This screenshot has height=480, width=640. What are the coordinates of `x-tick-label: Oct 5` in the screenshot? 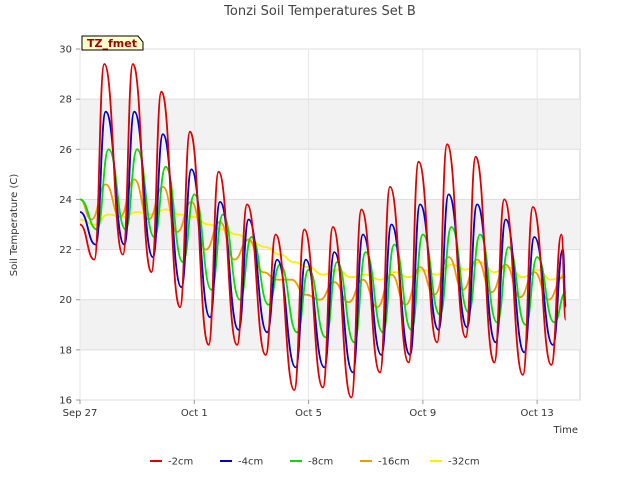 It's located at (308, 413).